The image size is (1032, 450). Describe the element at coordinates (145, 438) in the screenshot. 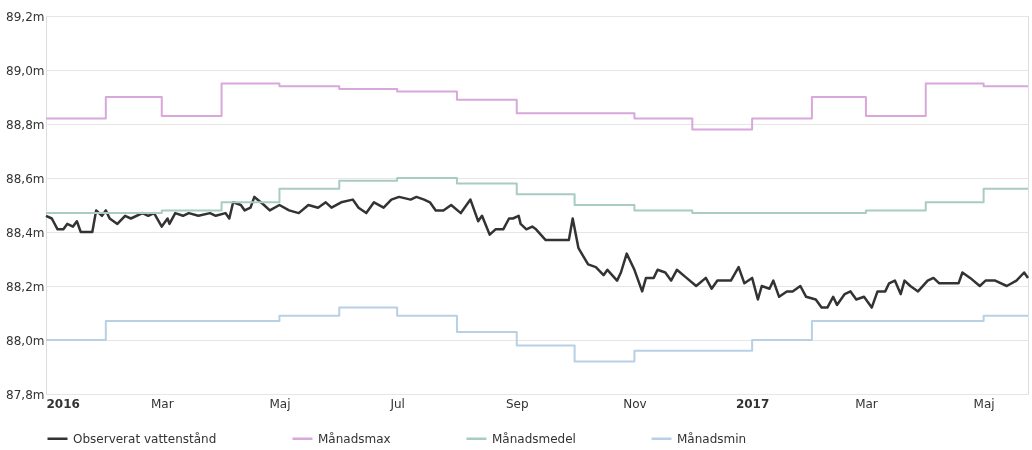

I see `legend-label: Observerat vattenstånd` at that location.